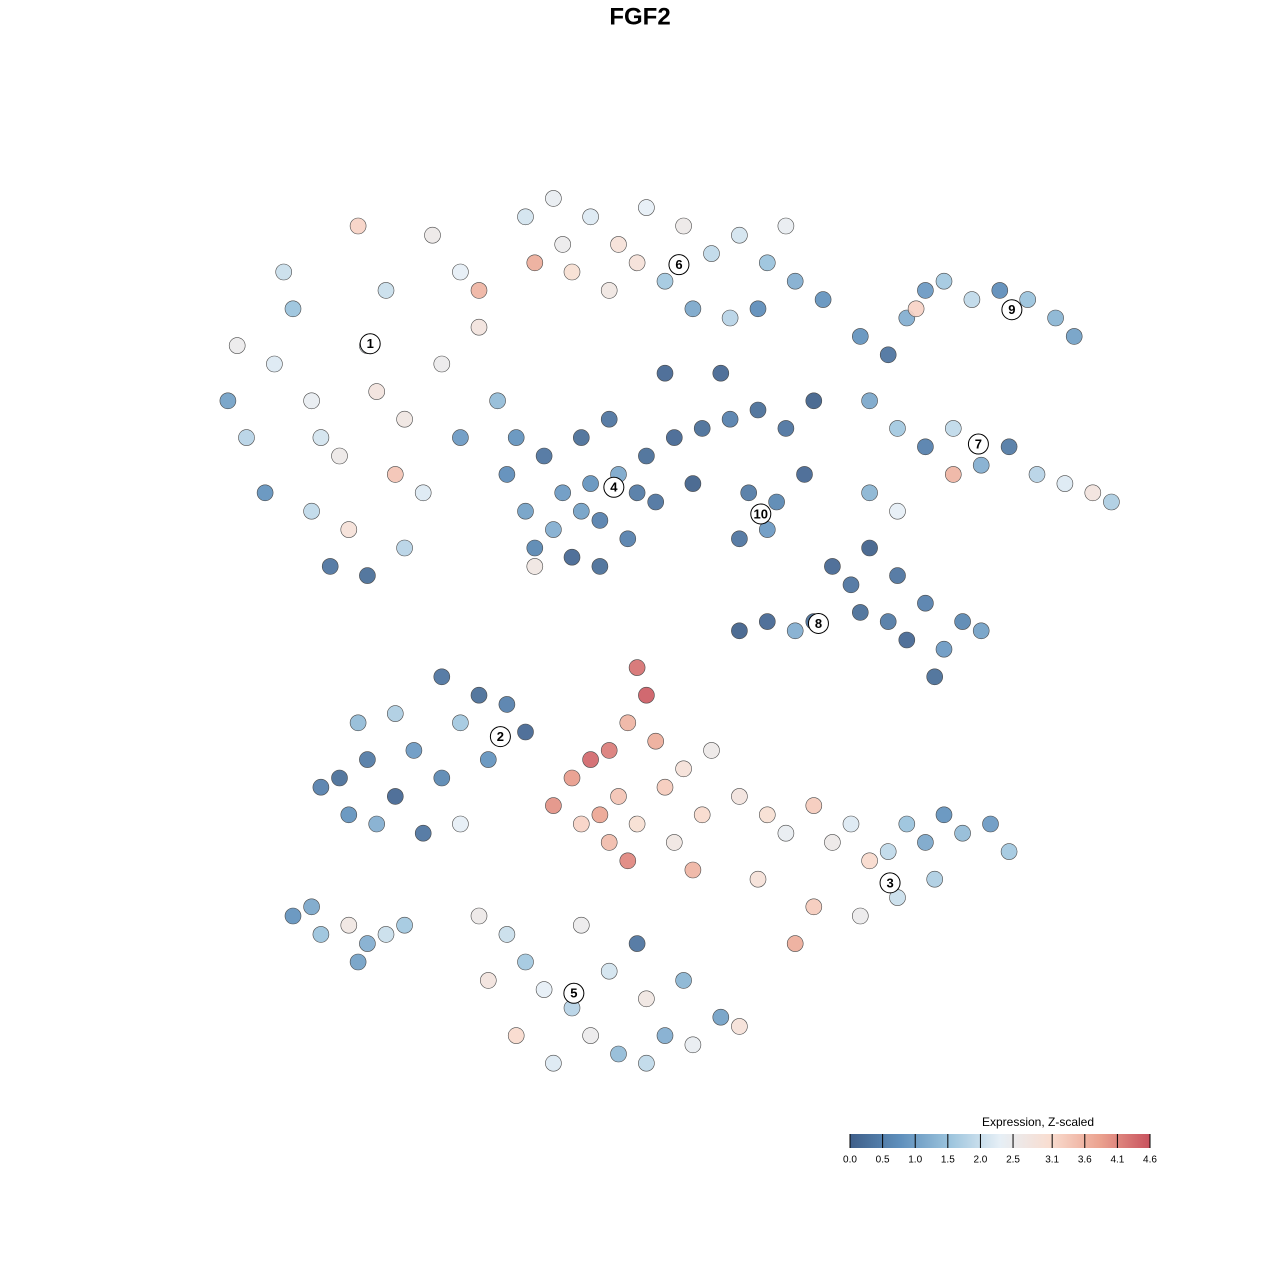 The height and width of the screenshot is (1285, 1280). Describe the element at coordinates (915, 1160) in the screenshot. I see `colorbar-tick-label: 1.0` at that location.